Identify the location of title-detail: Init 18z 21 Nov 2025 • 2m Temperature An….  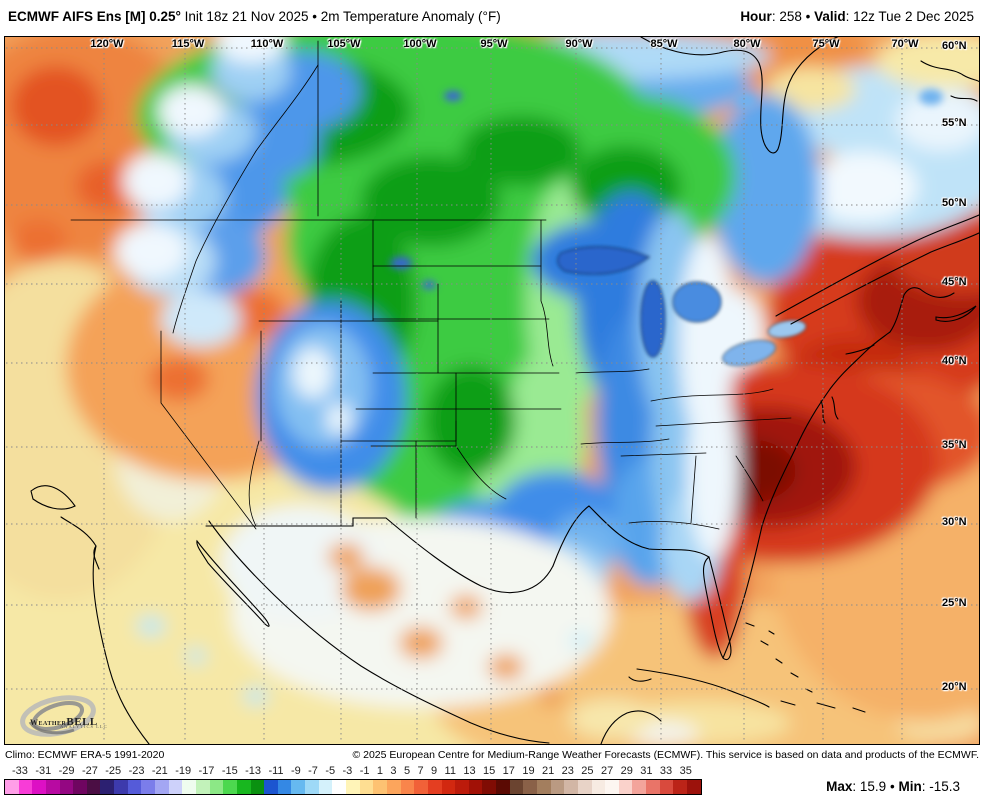
(340, 16).